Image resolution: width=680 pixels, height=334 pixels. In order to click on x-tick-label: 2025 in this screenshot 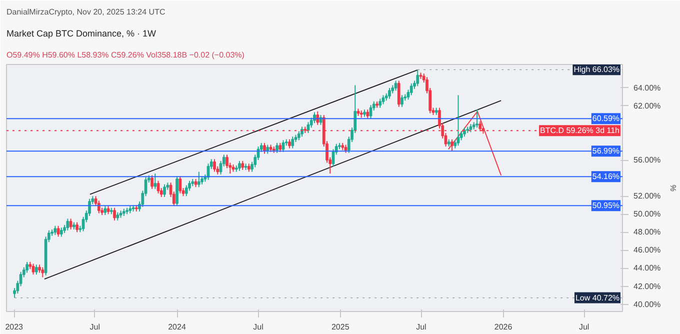, I will do `click(340, 327)`.